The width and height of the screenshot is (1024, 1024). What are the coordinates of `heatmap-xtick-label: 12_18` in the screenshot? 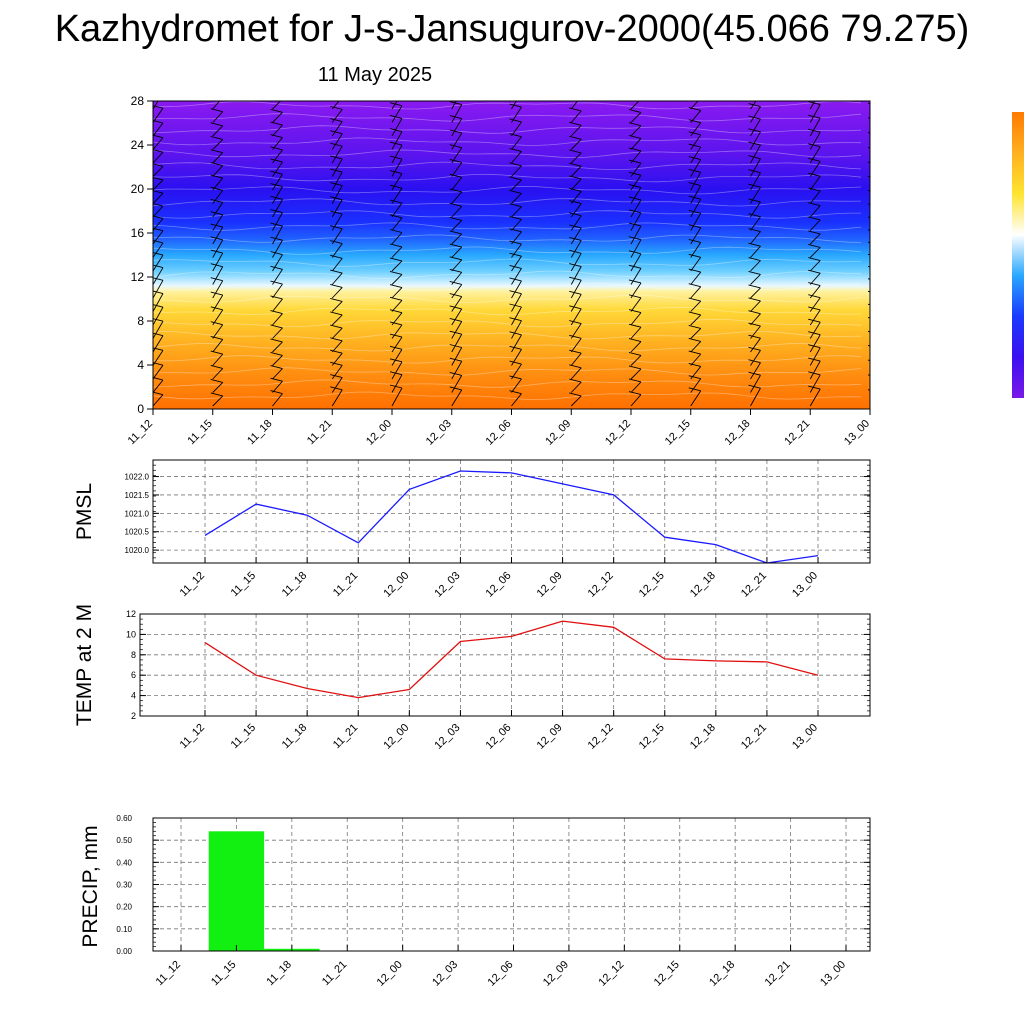 It's located at (738, 433).